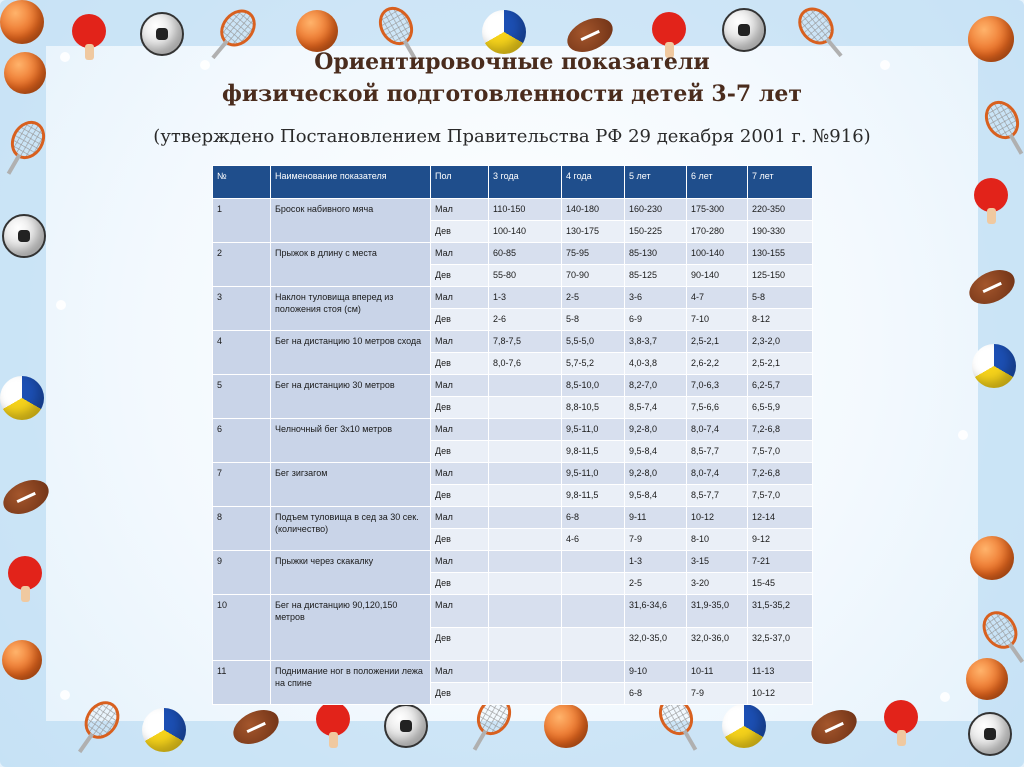 This screenshot has height=767, width=1024. What do you see at coordinates (655, 253) in the screenshot?
I see `value-cell: 85-130` at bounding box center [655, 253].